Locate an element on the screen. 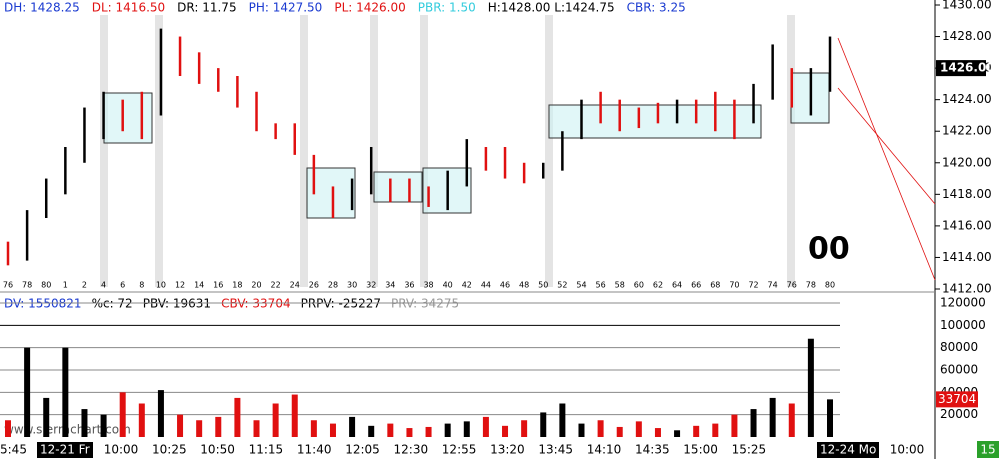  x-tick-label: 50 is located at coordinates (543, 285).